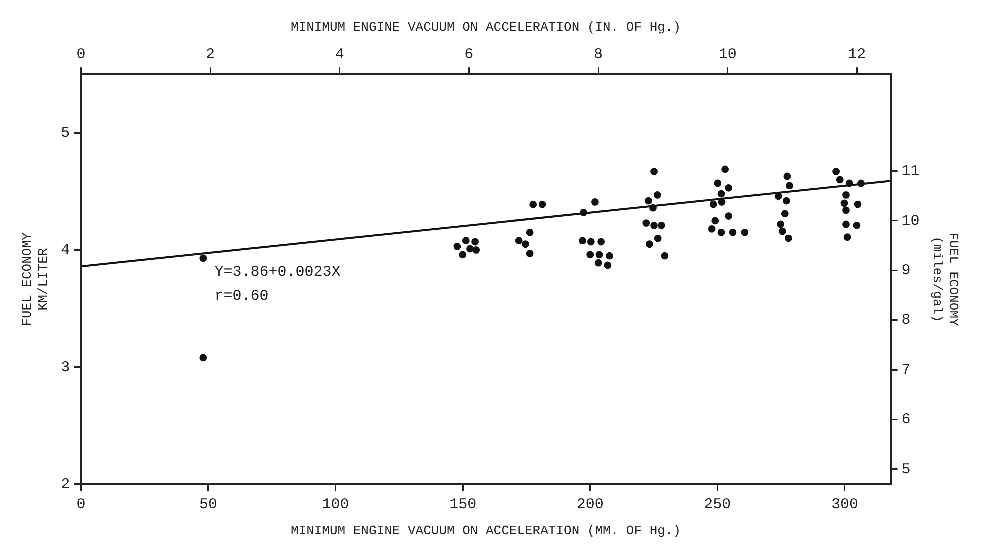 The height and width of the screenshot is (557, 985). Describe the element at coordinates (81, 55) in the screenshot. I see `x2-tick-label: 0` at that location.